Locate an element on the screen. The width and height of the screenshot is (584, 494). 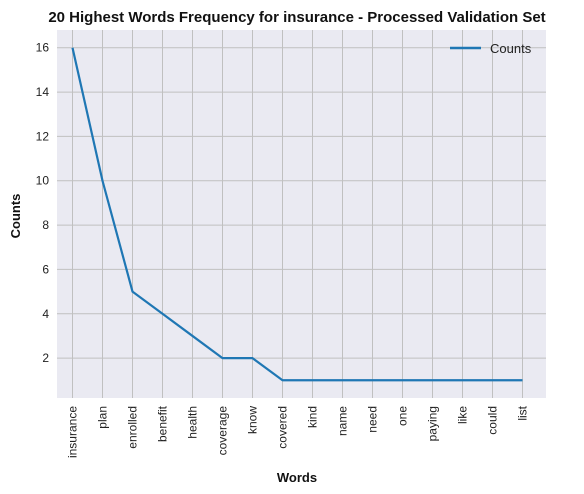
x-tick-label: health is located at coordinates (193, 422).